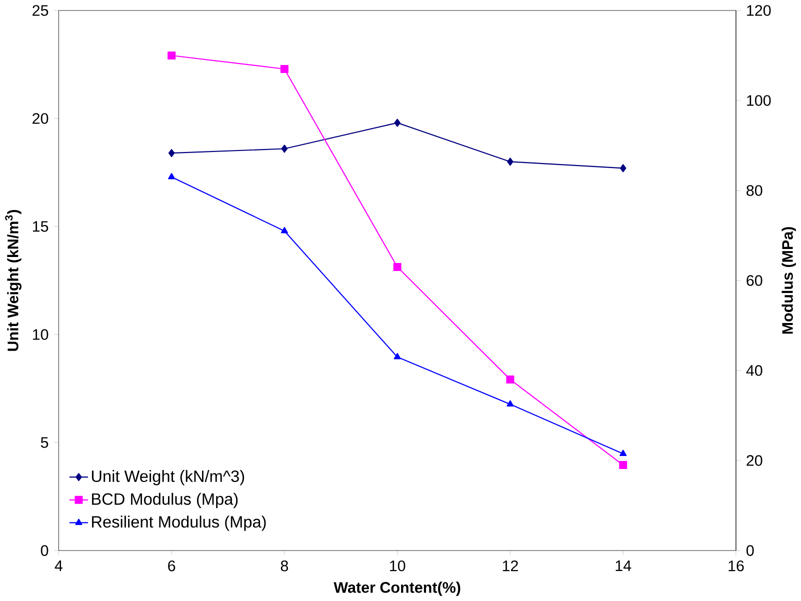 The width and height of the screenshot is (801, 601). What do you see at coordinates (736, 566) in the screenshot?
I see `x-tick-label: 16` at bounding box center [736, 566].